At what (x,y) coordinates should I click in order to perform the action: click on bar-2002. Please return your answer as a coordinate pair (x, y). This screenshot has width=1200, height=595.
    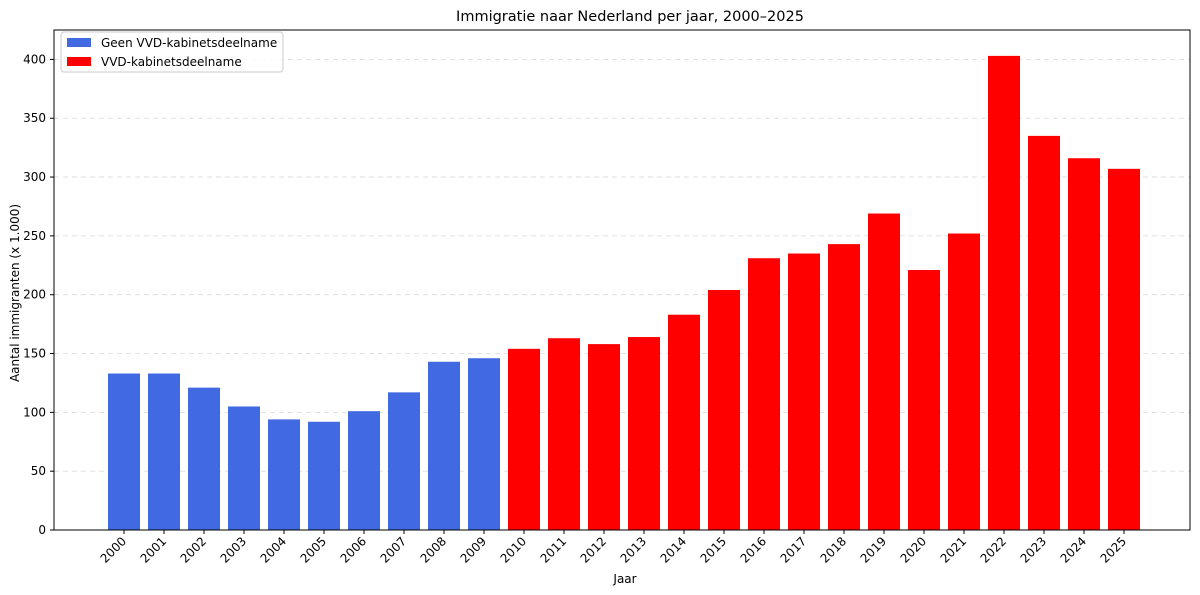
    Looking at the image, I should click on (204, 458).